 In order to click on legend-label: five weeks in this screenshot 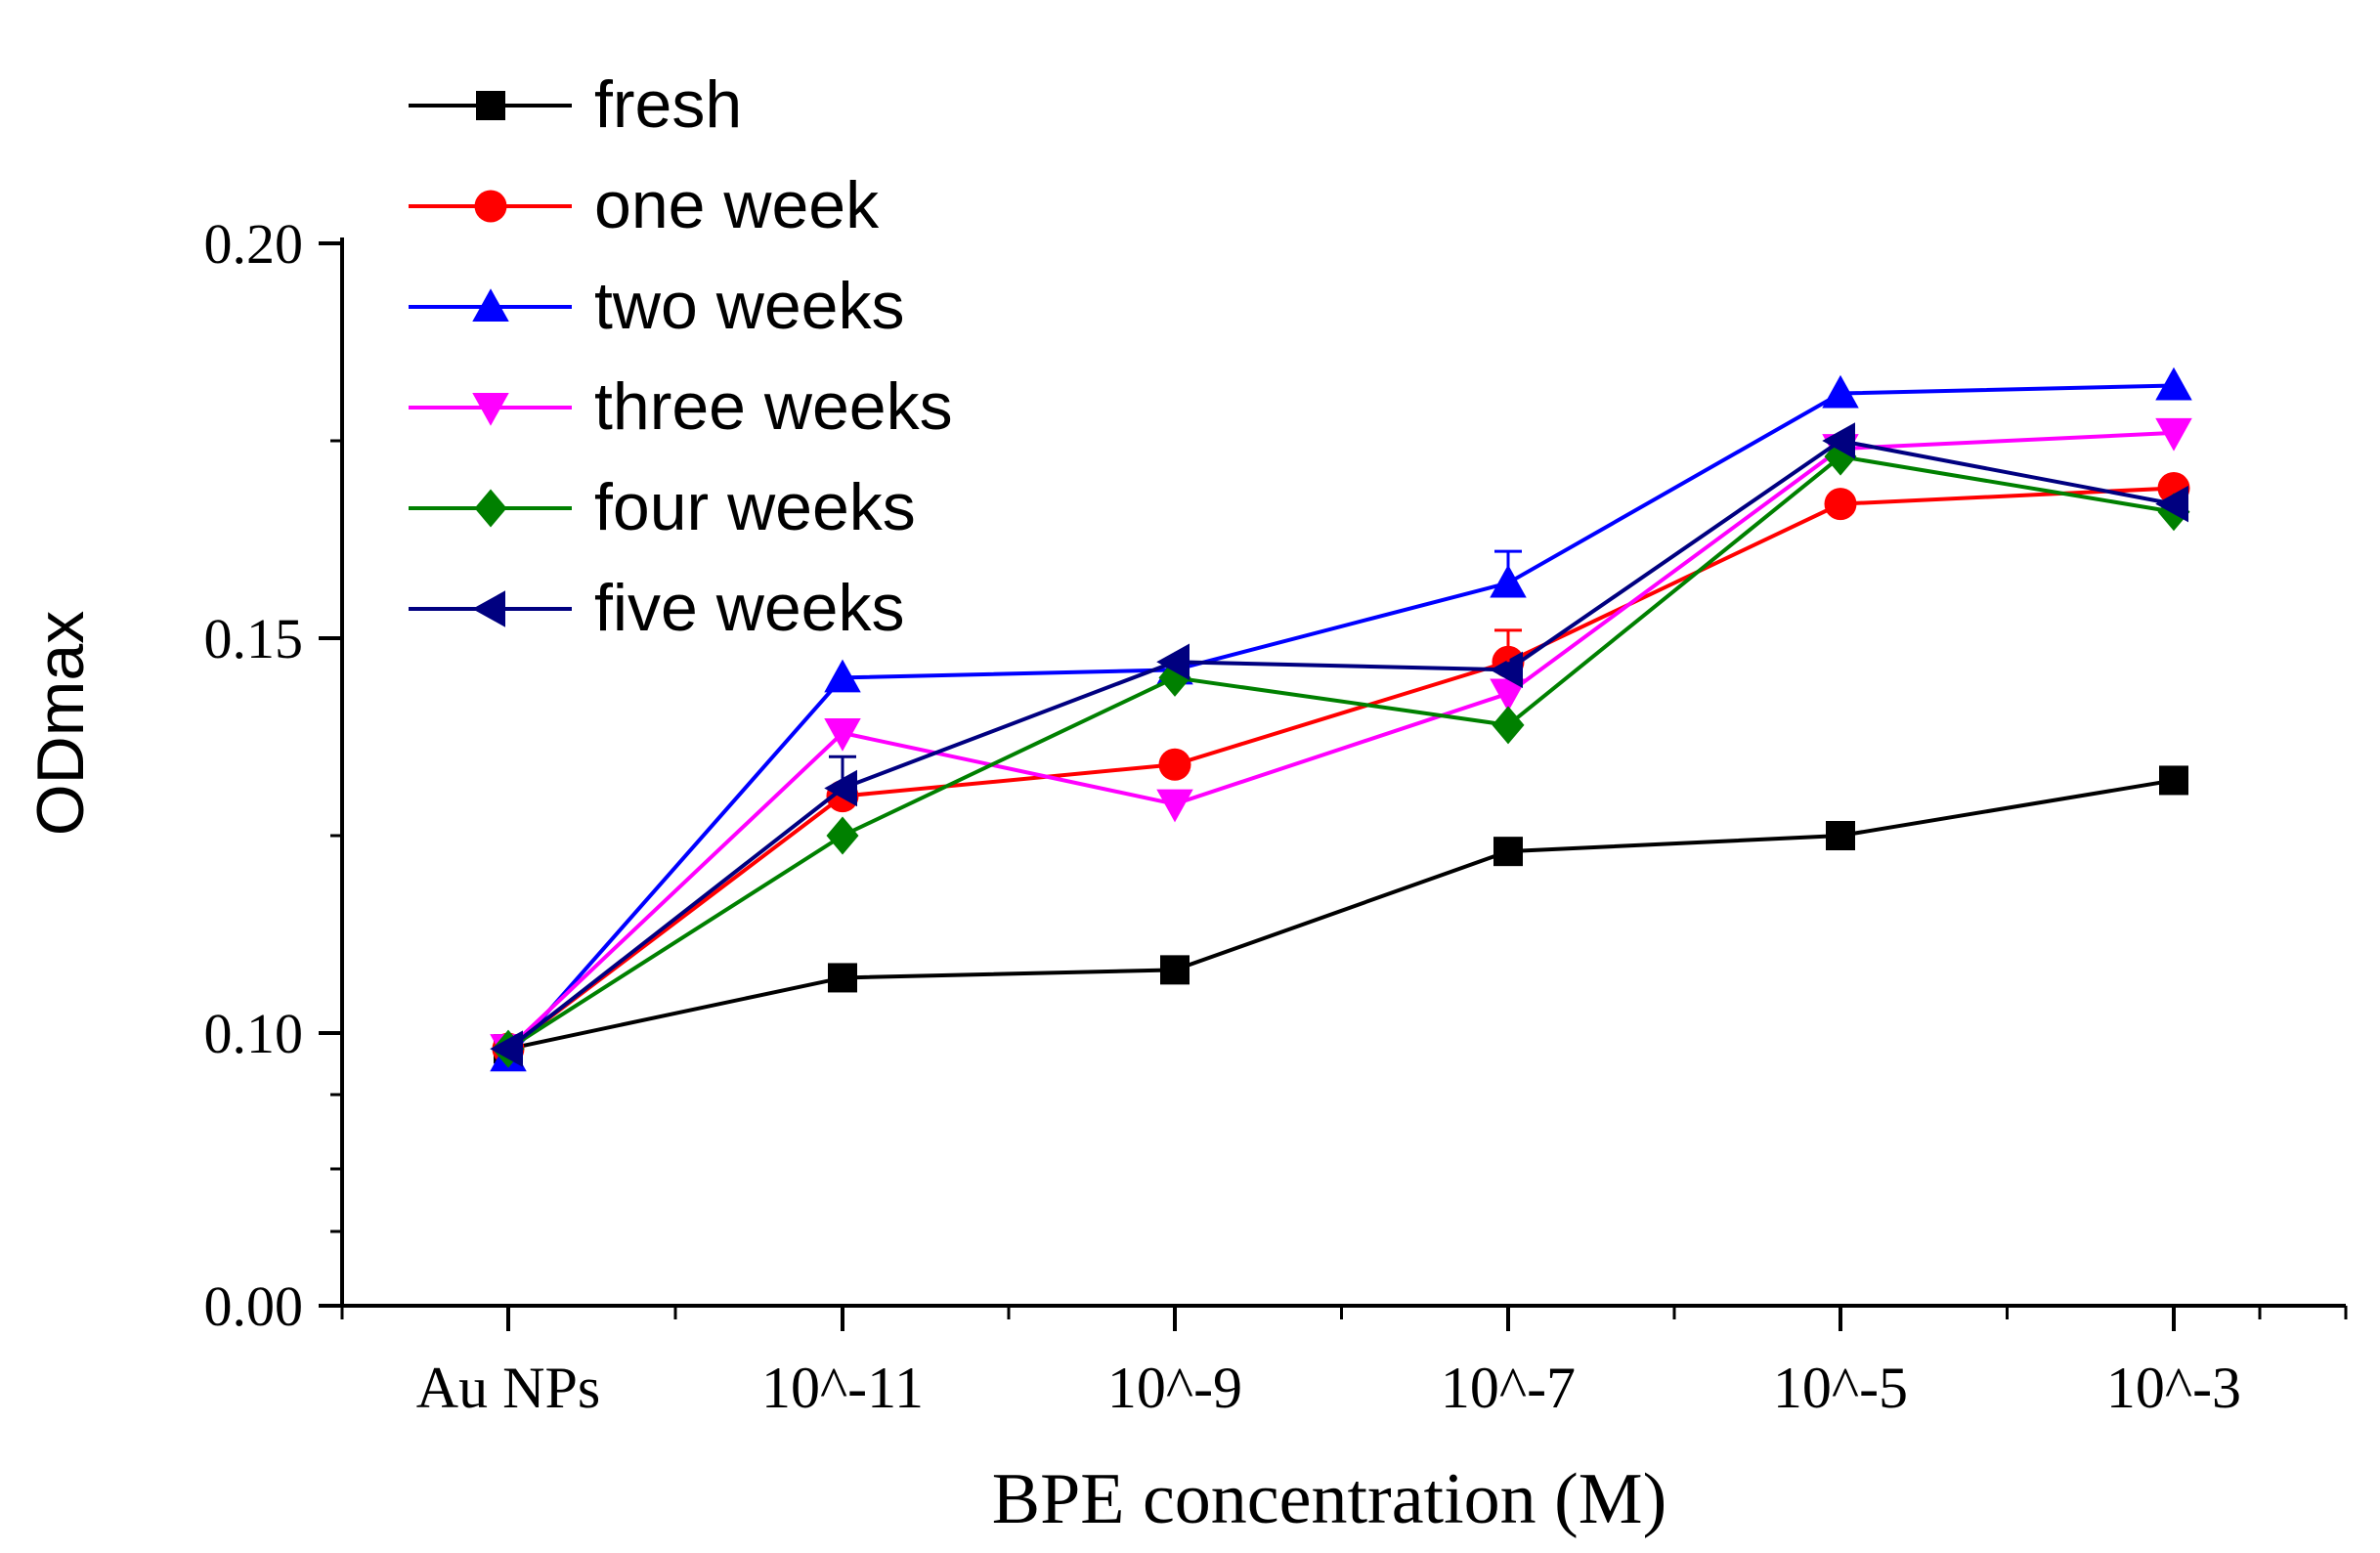, I will do `click(749, 608)`.